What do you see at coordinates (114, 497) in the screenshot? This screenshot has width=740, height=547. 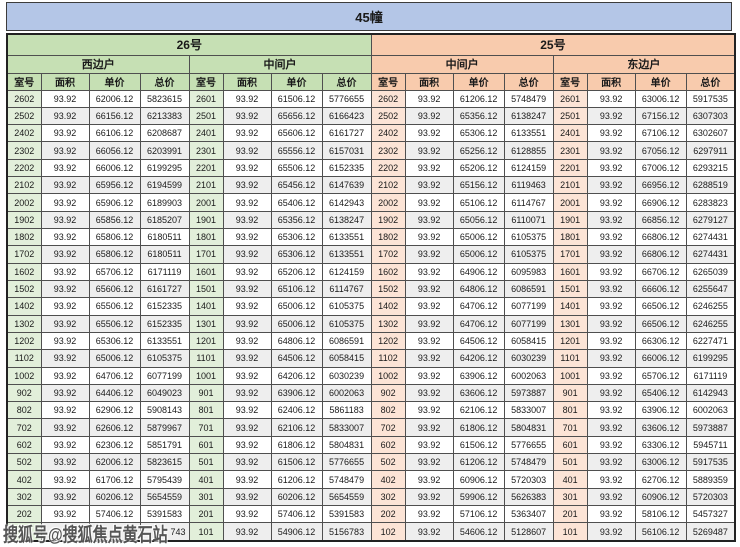 I see `unit-price-cell: 60206.12` at bounding box center [114, 497].